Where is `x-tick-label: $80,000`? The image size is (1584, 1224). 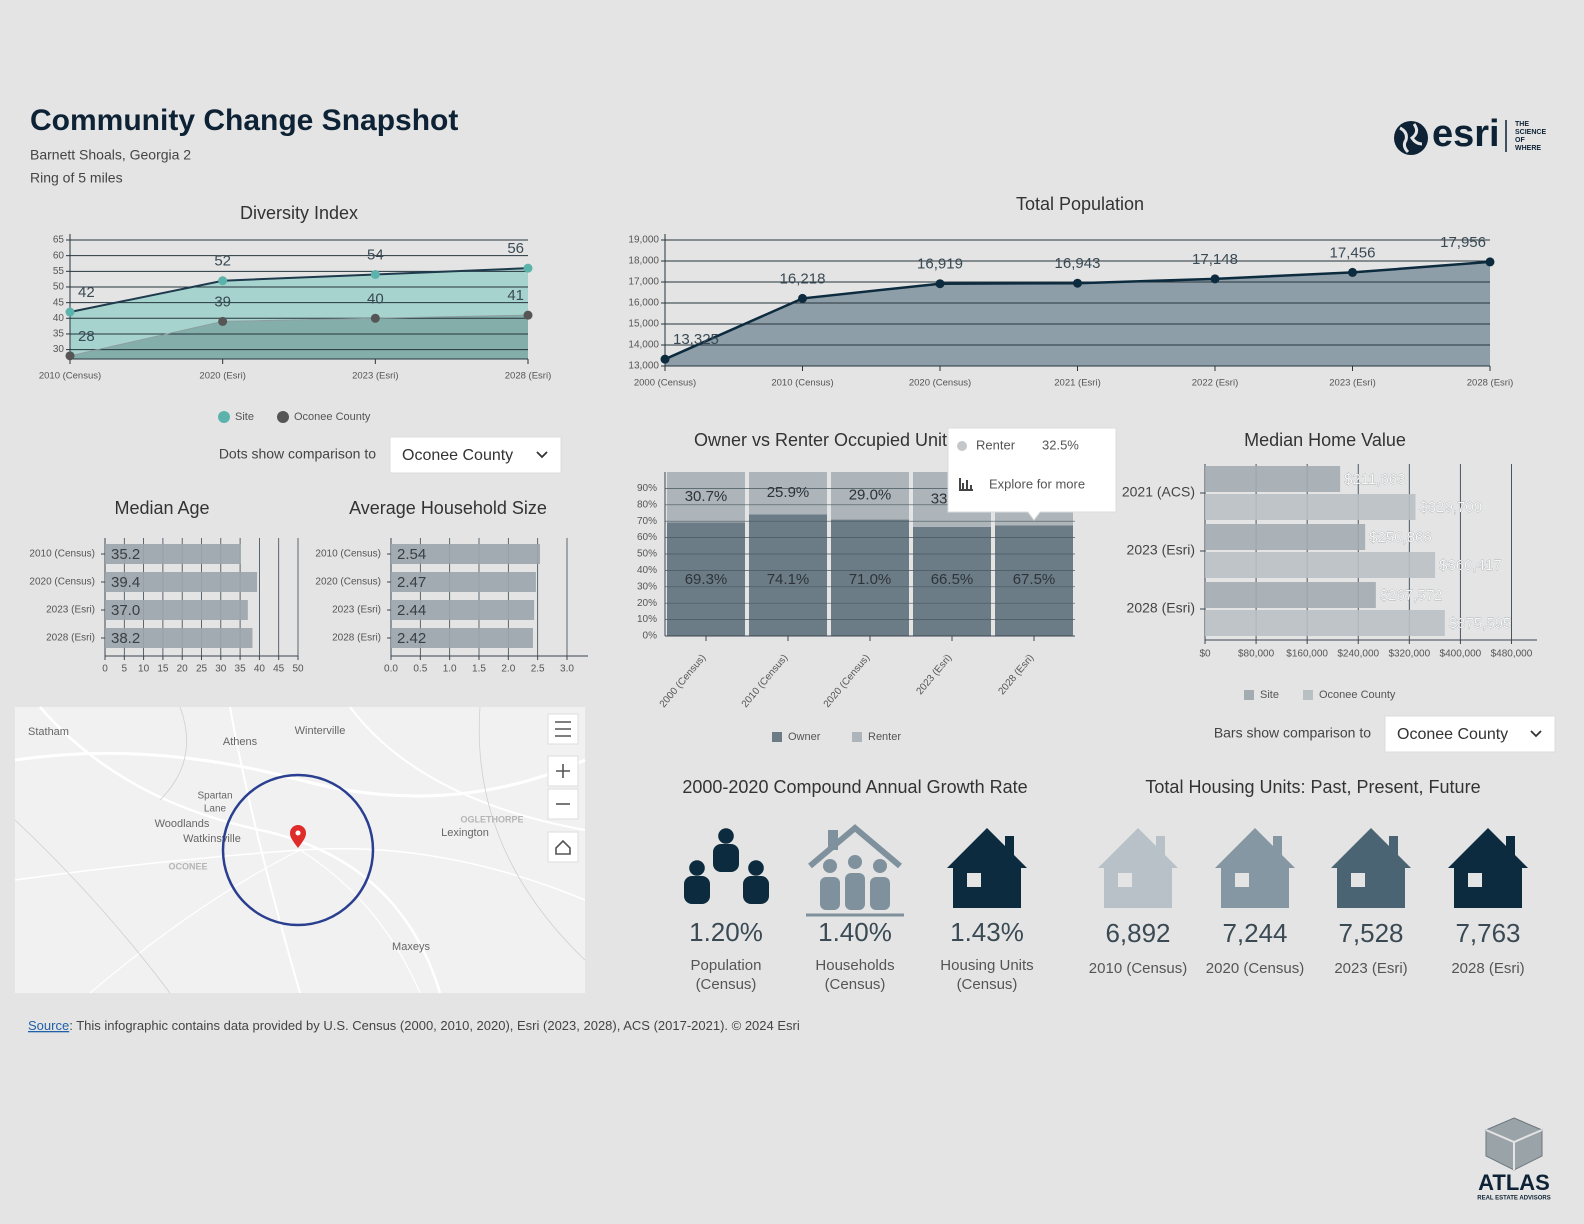
x-tick-label: $80,000 is located at coordinates (1256, 654).